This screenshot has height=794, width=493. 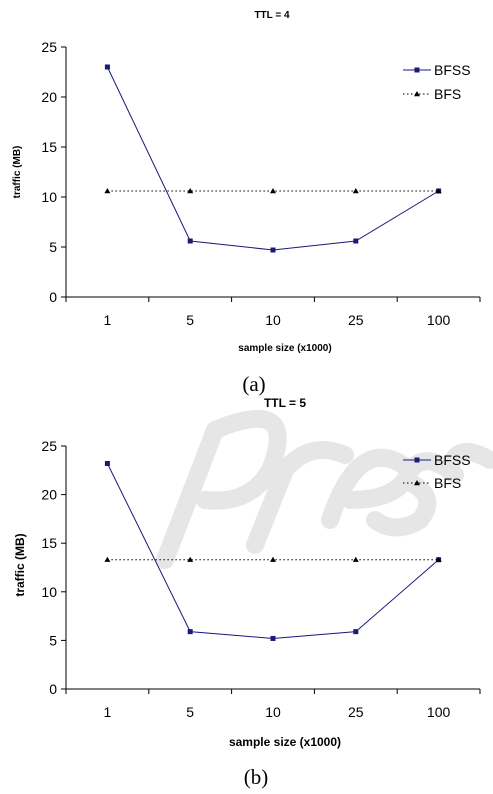 What do you see at coordinates (272, 15) in the screenshot?
I see `chart-title: TTL = 4` at bounding box center [272, 15].